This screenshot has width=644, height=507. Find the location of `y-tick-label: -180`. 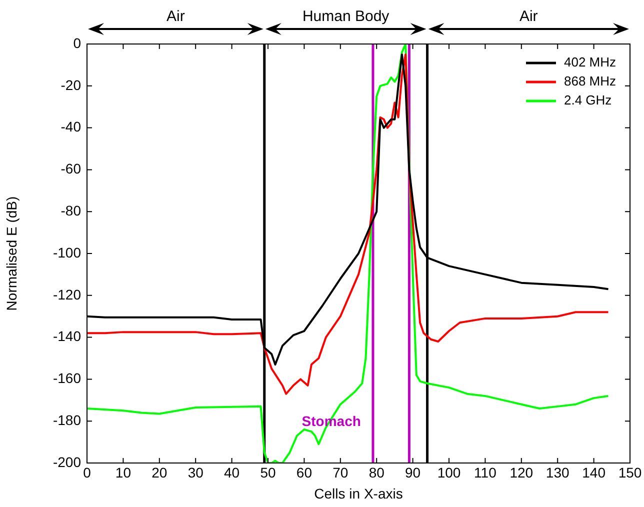

y-tick-label: -180 is located at coordinates (67, 420).